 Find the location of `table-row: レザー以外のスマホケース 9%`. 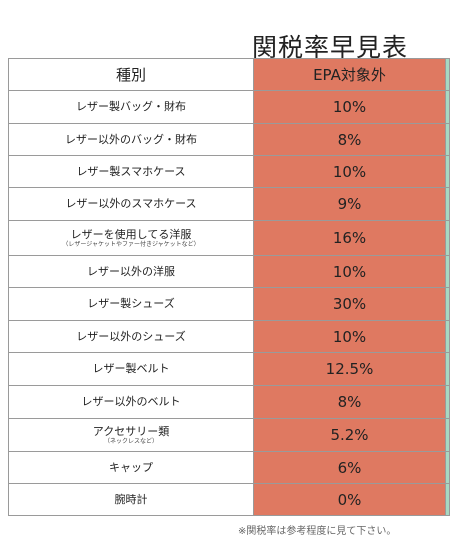

table-row: レザー以外のスマホケース 9% is located at coordinates (229, 204).